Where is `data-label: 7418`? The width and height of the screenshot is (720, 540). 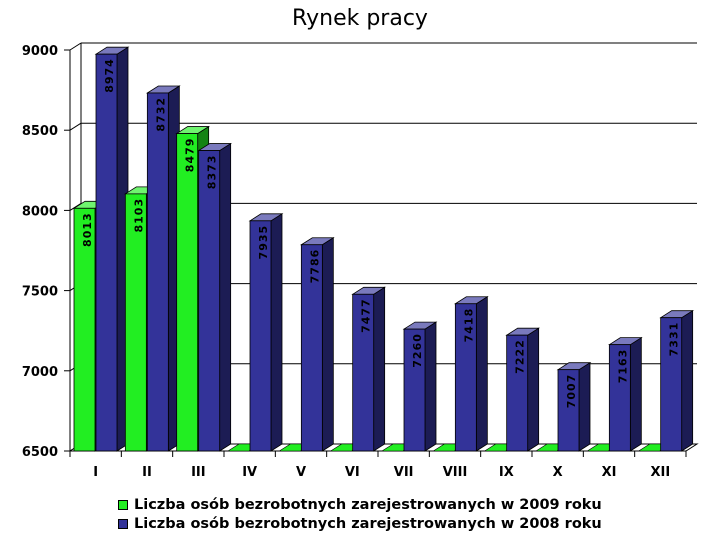
data-label: 7418 is located at coordinates (468, 325).